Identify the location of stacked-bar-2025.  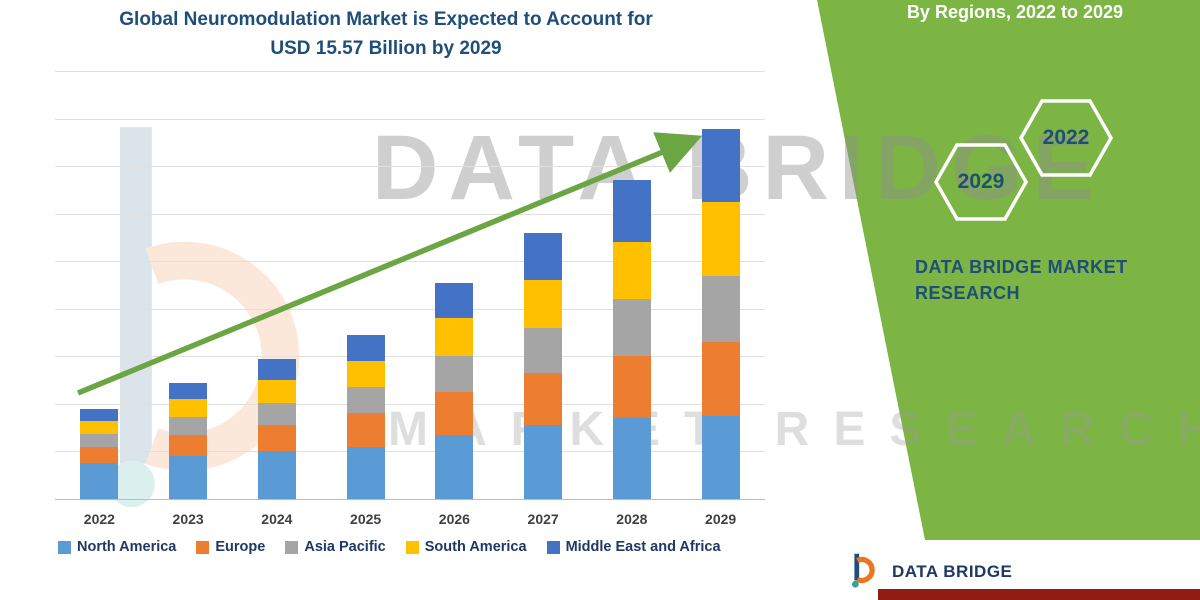
(365, 417).